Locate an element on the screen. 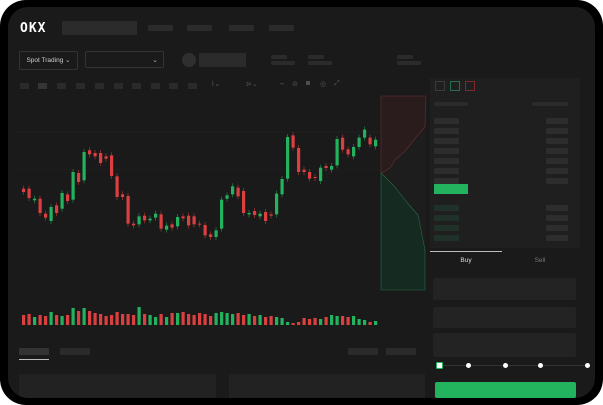 The width and height of the screenshot is (603, 405). tab-sell: Sell is located at coordinates (540, 260).